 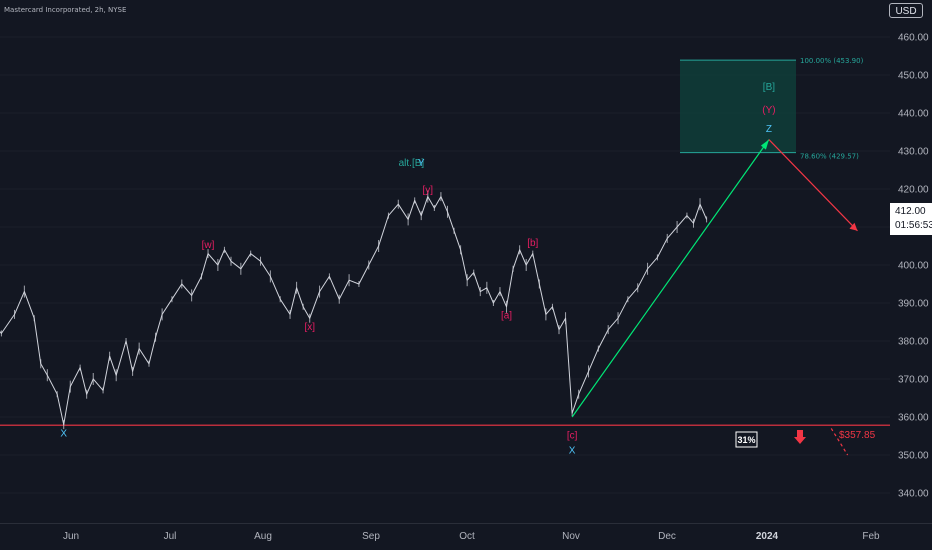 What do you see at coordinates (800, 437) in the screenshot?
I see `down-arrow-icon` at bounding box center [800, 437].